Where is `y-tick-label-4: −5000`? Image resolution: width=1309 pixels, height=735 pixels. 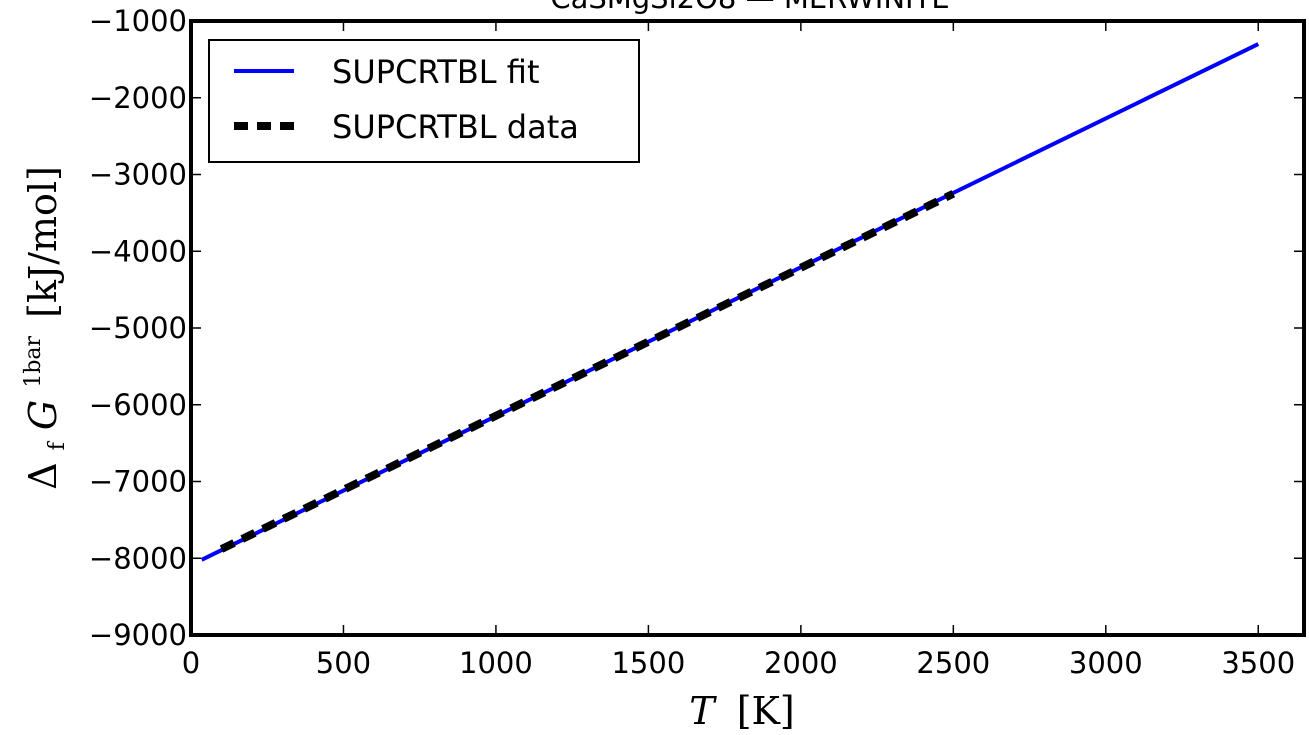 y-tick-label-4: −5000 is located at coordinates (138, 328).